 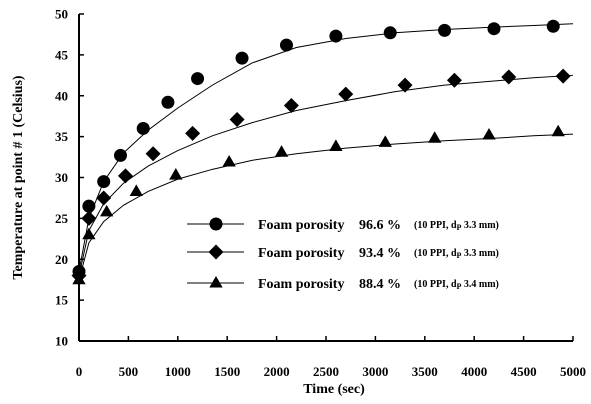 I want to click on legend-marker-circle, so click(x=216, y=224).